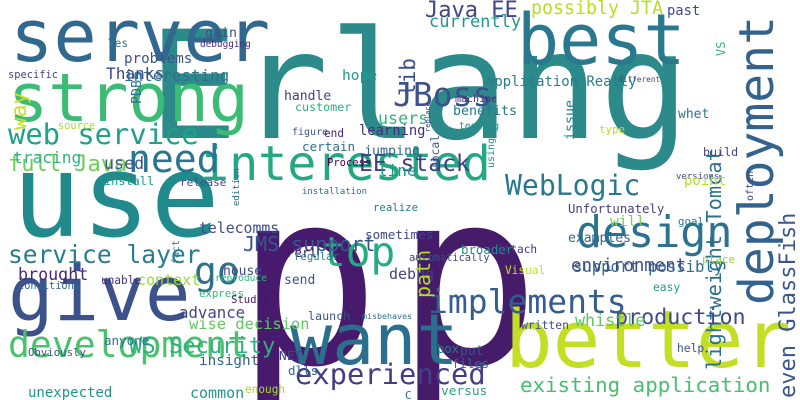 The image size is (800, 400). I want to click on word-top: top, so click(358, 252).